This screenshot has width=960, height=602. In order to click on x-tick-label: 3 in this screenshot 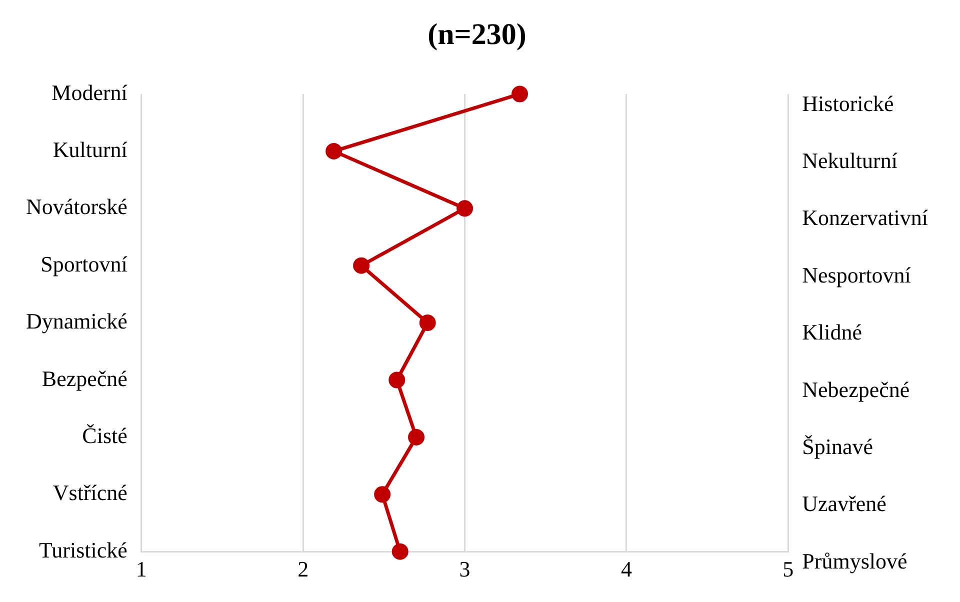, I will do `click(464, 569)`.